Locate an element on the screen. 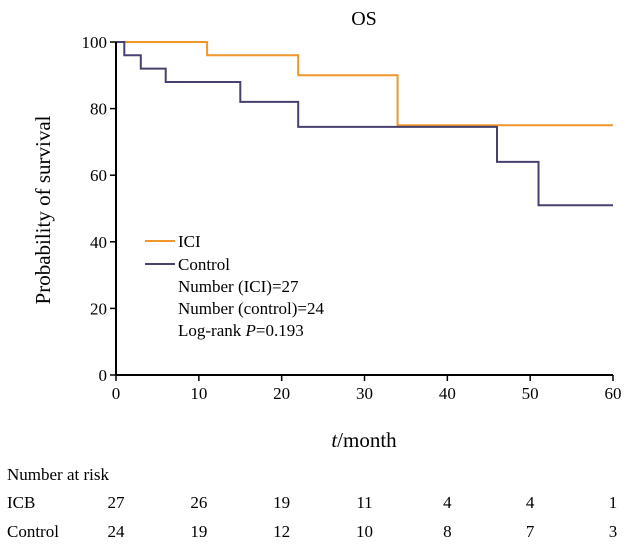 This screenshot has height=546, width=640. logrank-label: Log-rank is located at coordinates (212, 330).